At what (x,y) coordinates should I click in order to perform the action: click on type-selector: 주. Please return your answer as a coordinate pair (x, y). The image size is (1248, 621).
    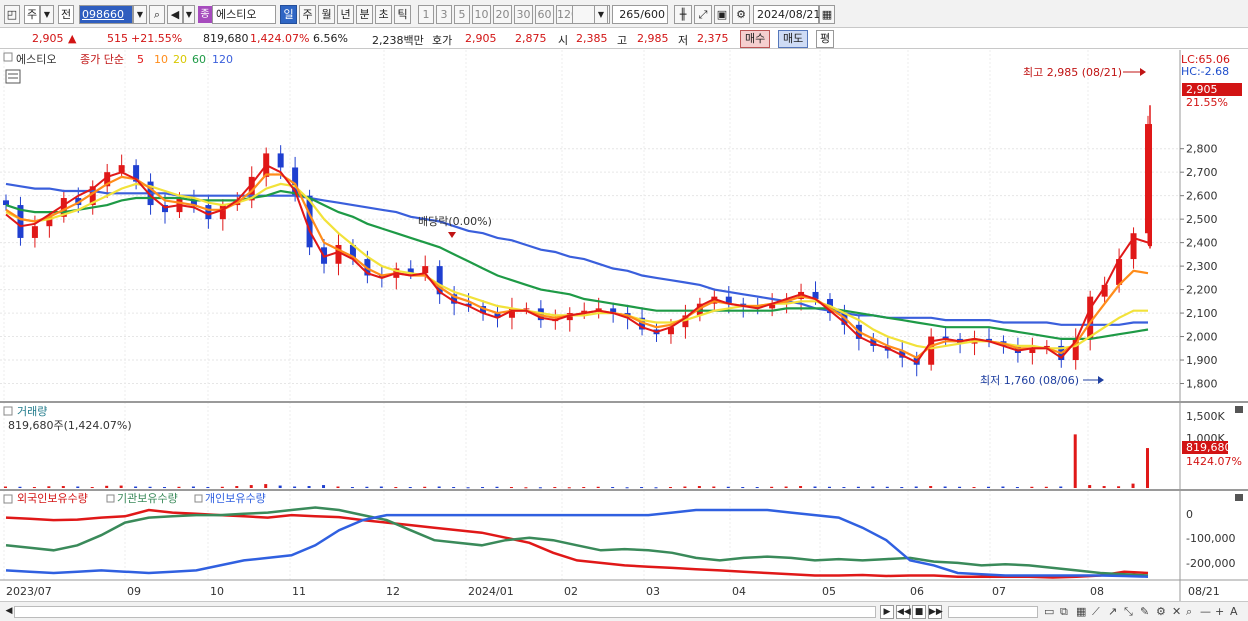
    Looking at the image, I should click on (32, 14).